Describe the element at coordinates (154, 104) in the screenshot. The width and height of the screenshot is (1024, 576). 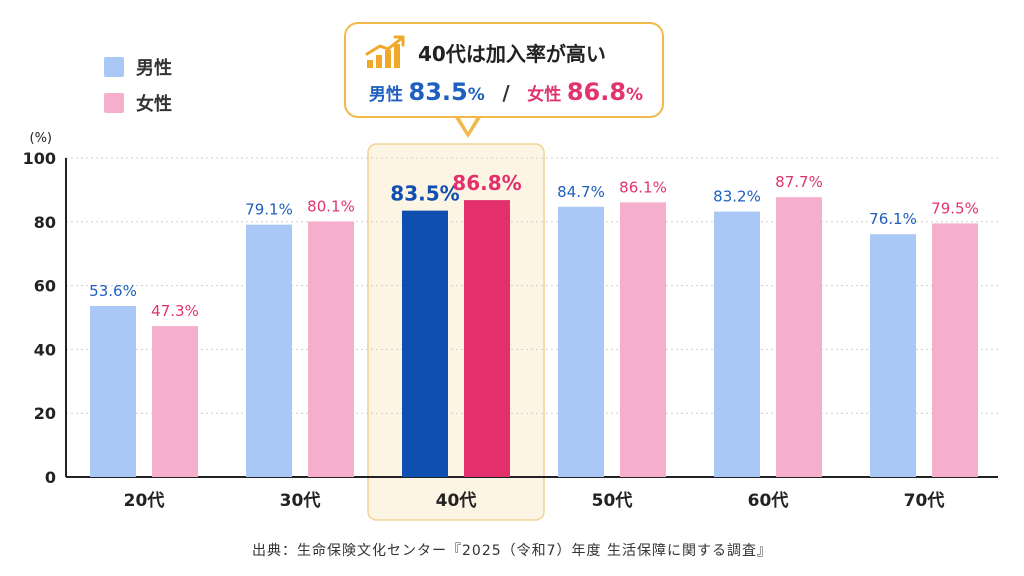
I see `legend-label-female: 女性` at that location.